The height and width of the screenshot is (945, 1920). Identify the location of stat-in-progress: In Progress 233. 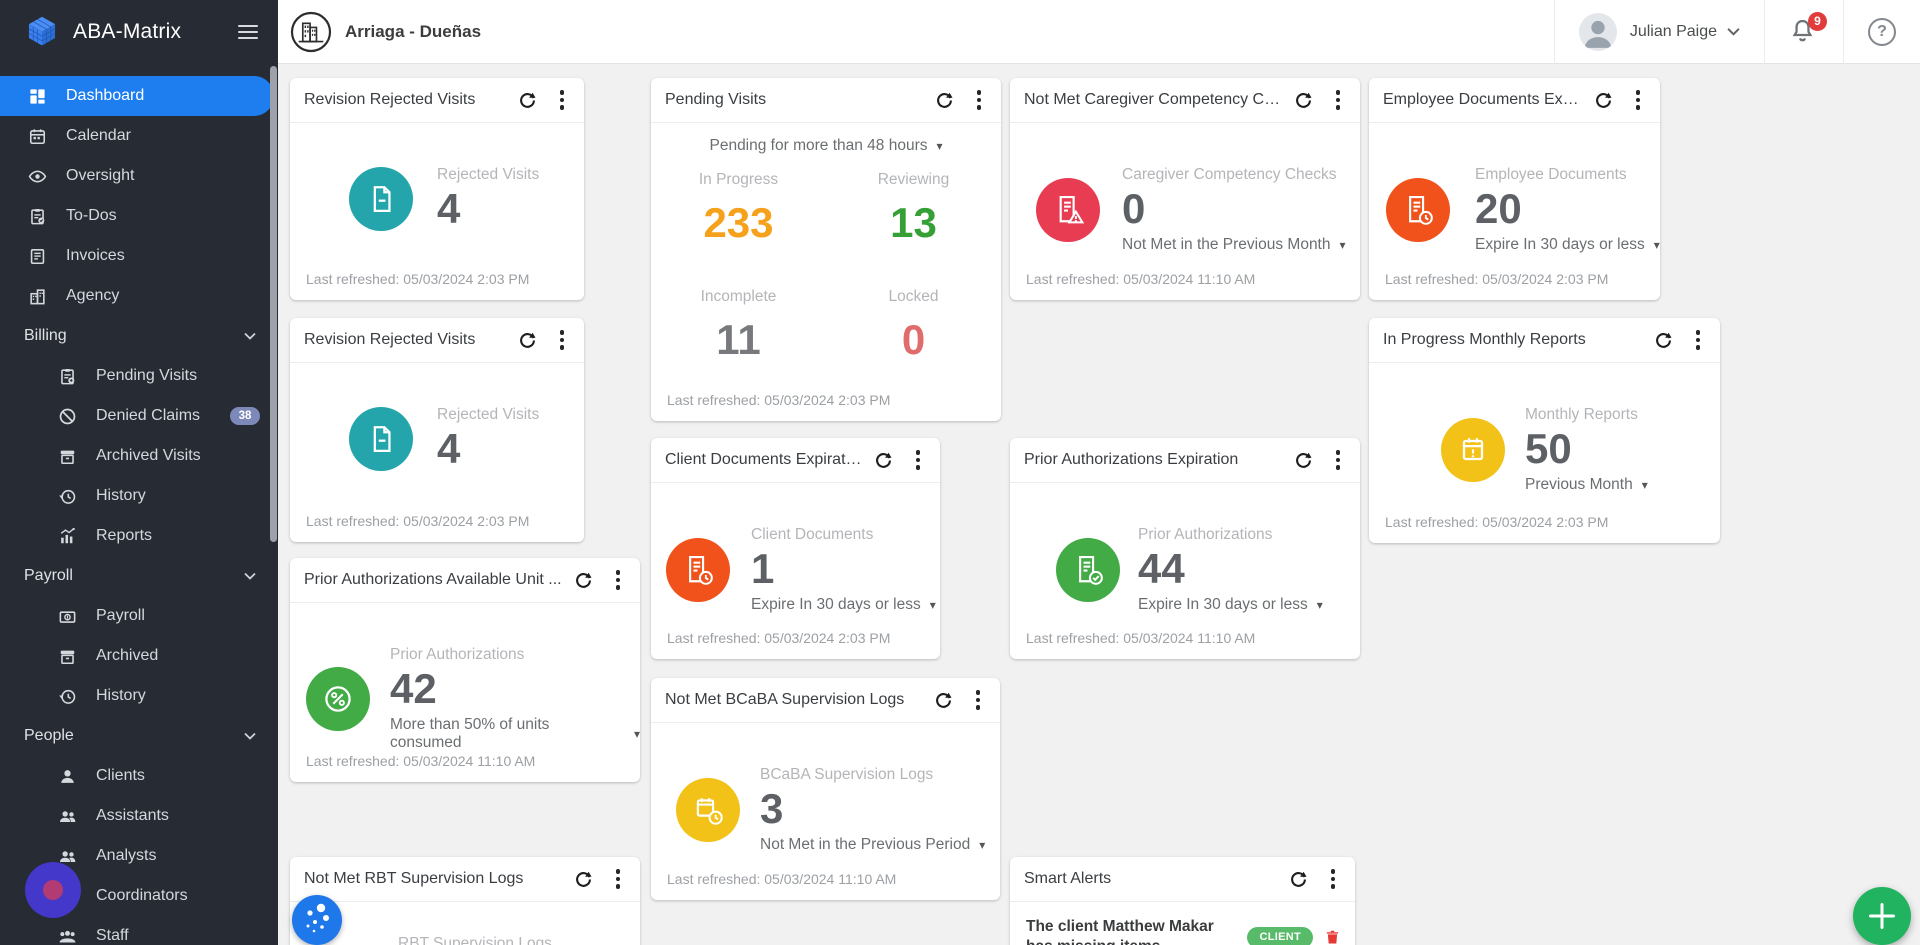
(738, 207).